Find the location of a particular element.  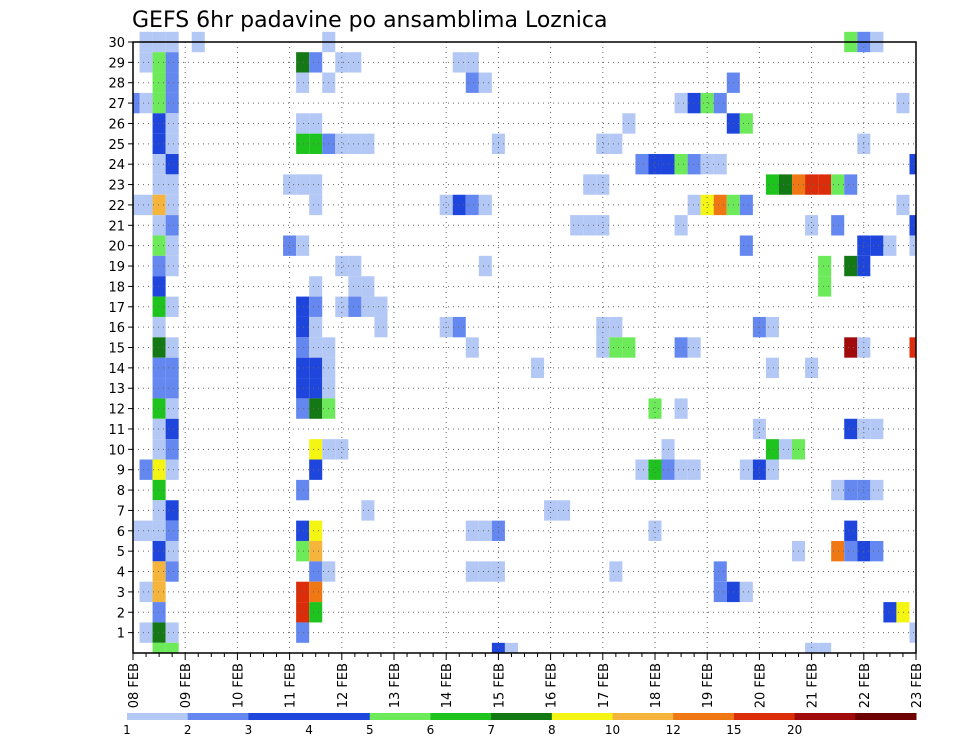

x-tick-label: 22 FEB is located at coordinates (865, 685).